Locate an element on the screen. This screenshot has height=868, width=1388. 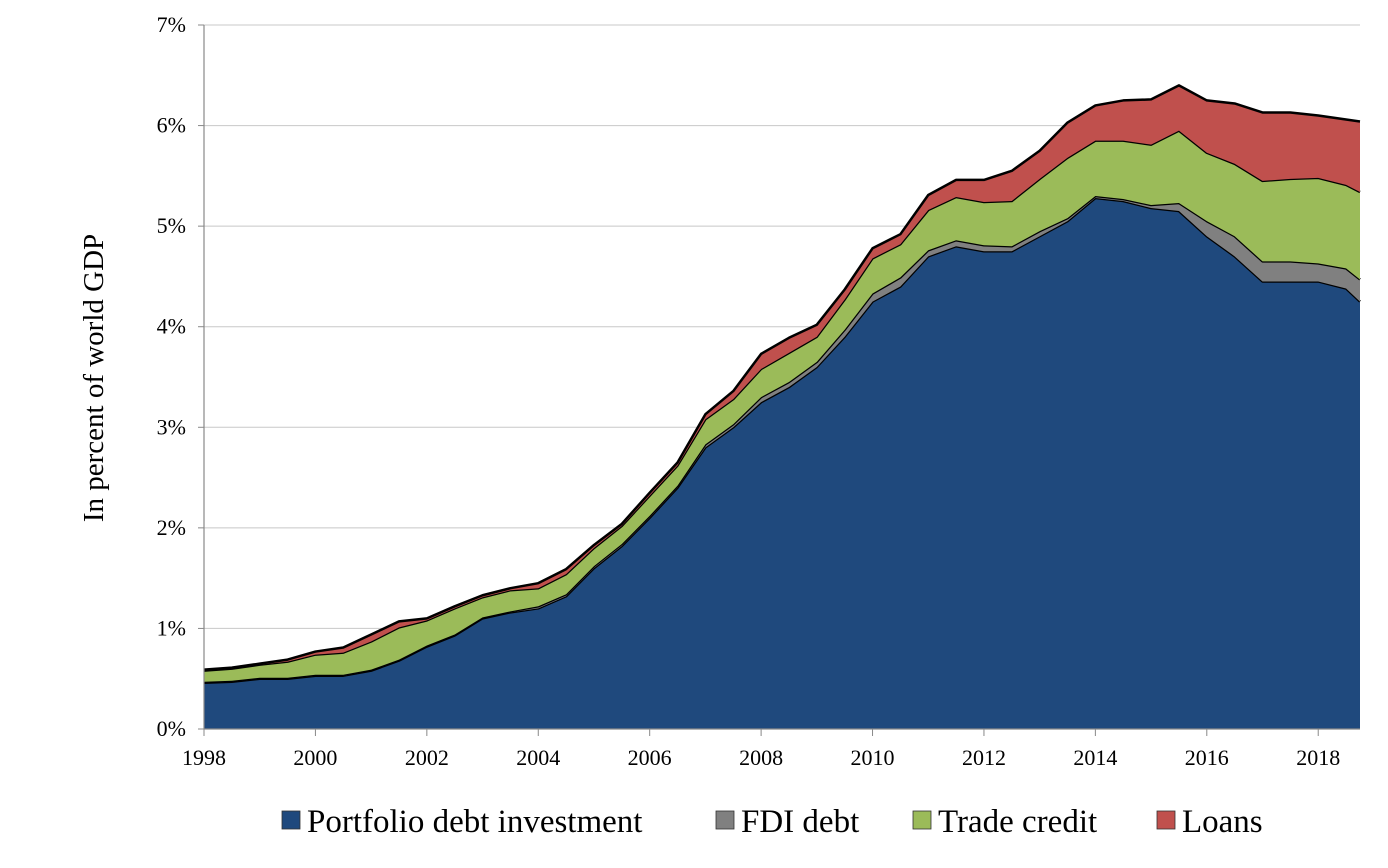
legend-label-1: FDI debt is located at coordinates (800, 822).